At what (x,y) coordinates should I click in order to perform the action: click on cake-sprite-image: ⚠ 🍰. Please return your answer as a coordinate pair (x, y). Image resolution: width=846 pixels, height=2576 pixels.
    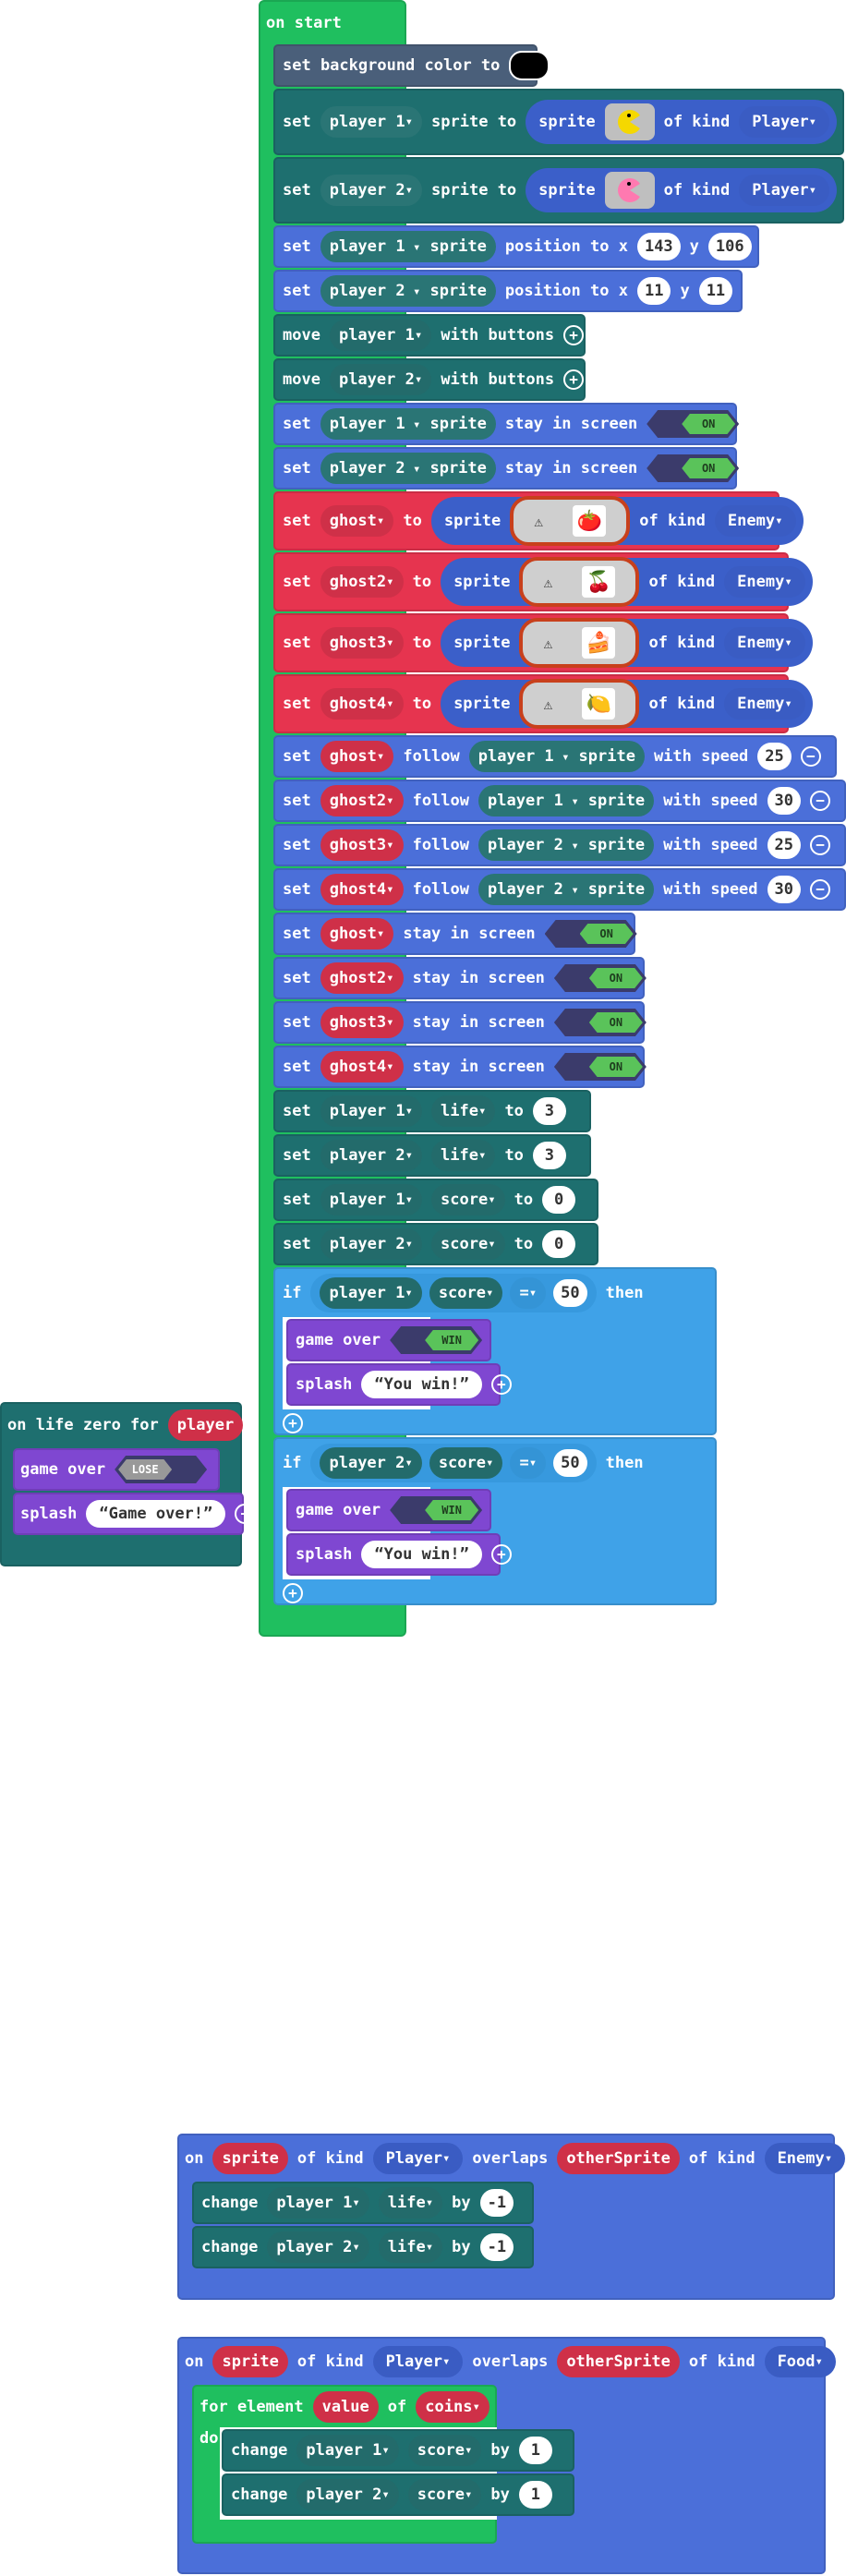
    Looking at the image, I should click on (579, 643).